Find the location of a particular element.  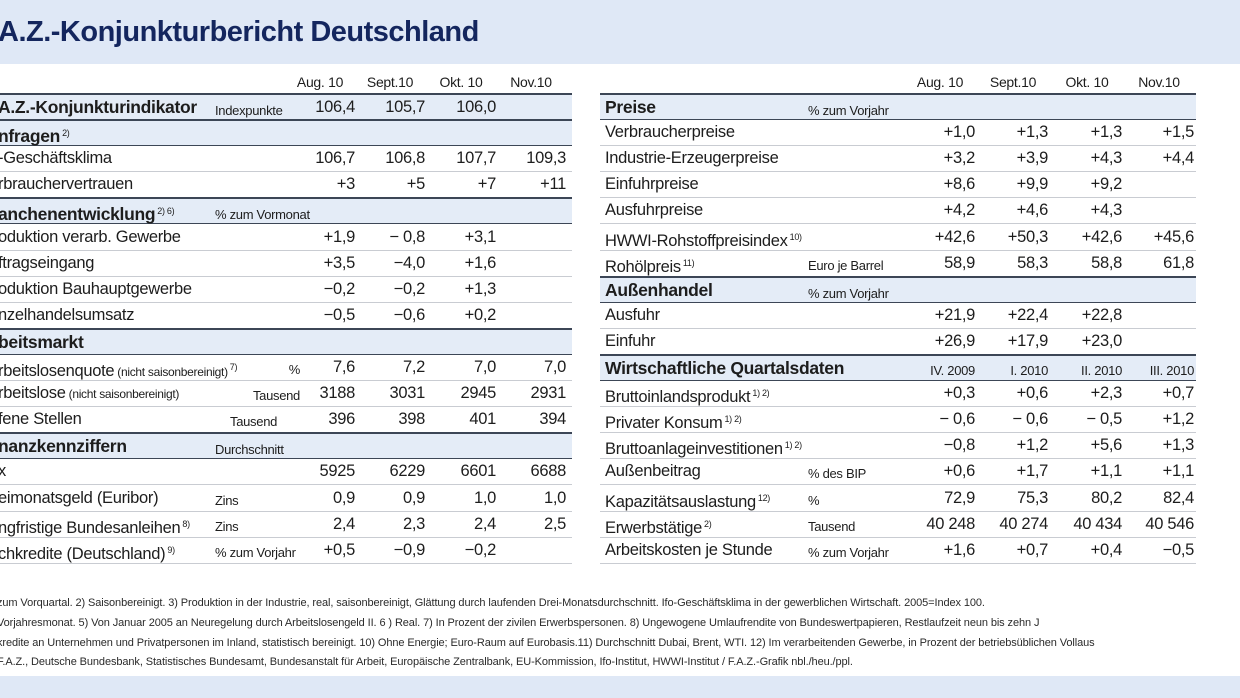

row-label-text: Außenbeitrag is located at coordinates (653, 471).